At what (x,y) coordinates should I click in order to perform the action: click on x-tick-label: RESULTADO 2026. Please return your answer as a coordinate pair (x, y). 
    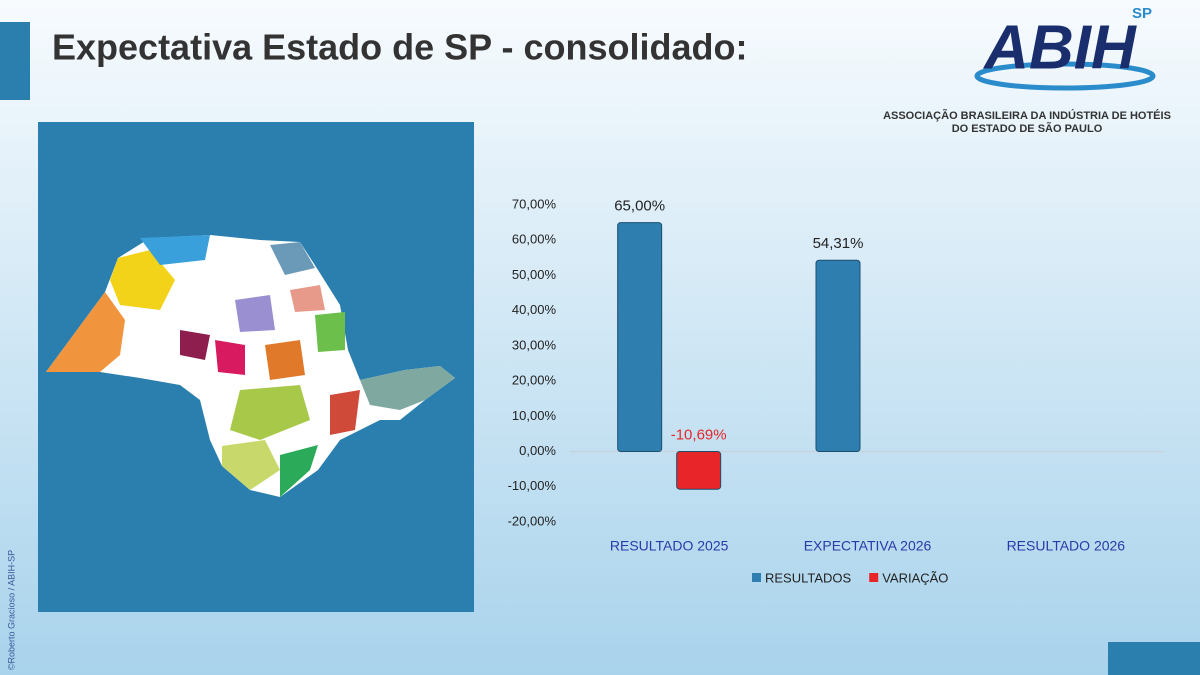
    Looking at the image, I should click on (1066, 546).